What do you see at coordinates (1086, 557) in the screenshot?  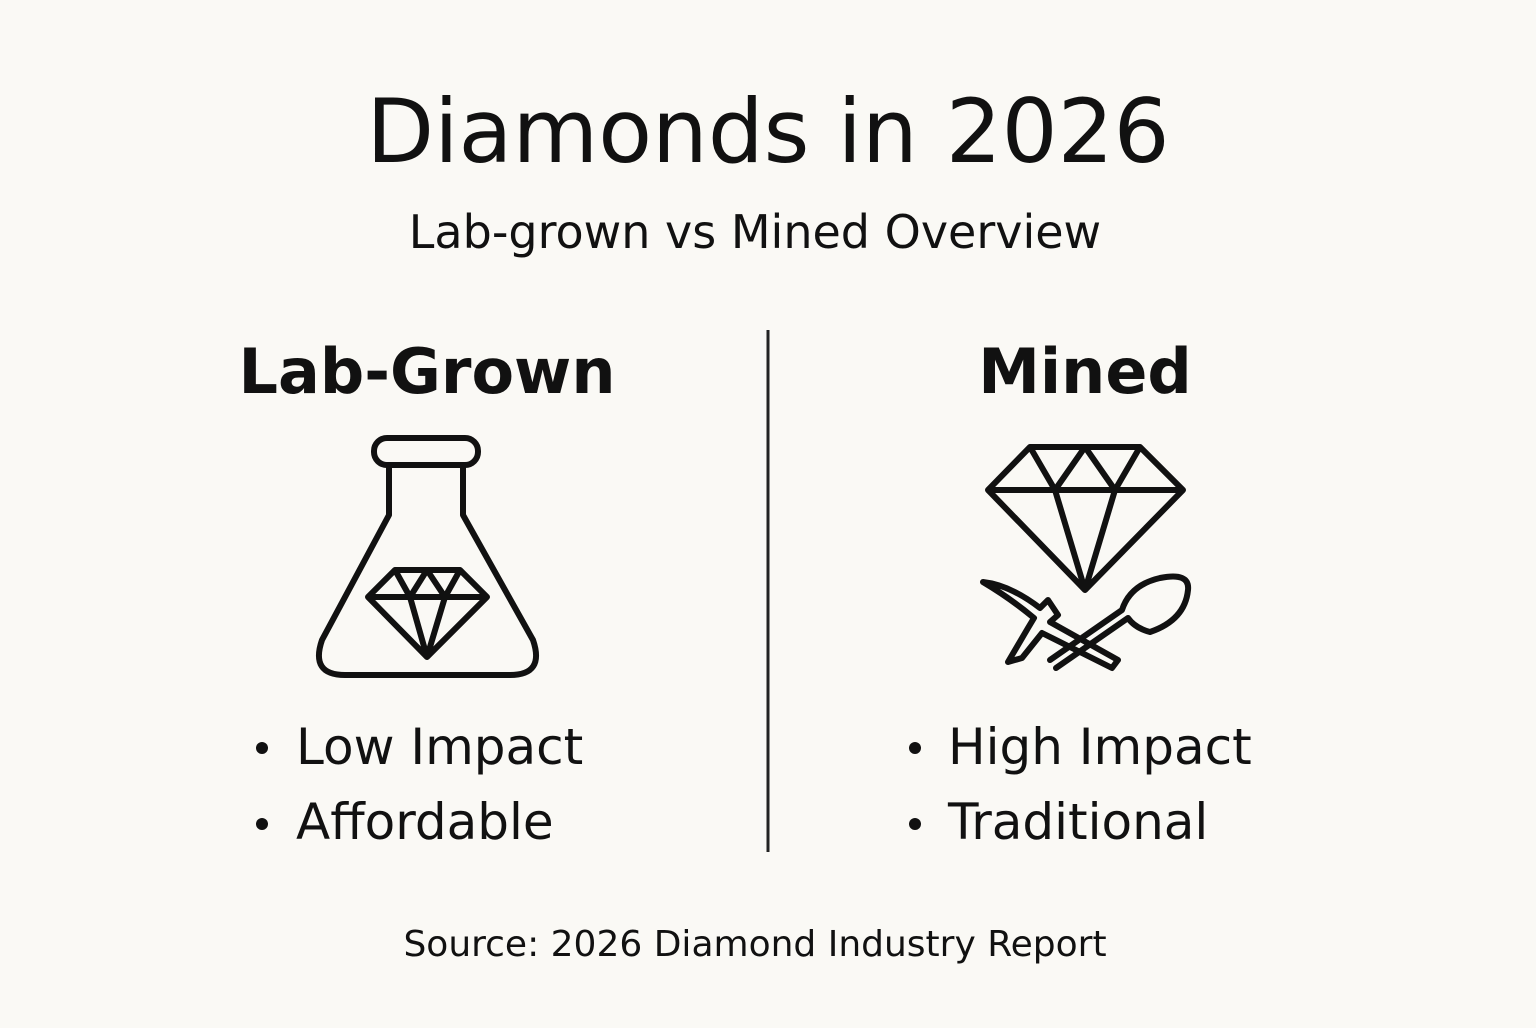 I see `mined-diamond-icon` at bounding box center [1086, 557].